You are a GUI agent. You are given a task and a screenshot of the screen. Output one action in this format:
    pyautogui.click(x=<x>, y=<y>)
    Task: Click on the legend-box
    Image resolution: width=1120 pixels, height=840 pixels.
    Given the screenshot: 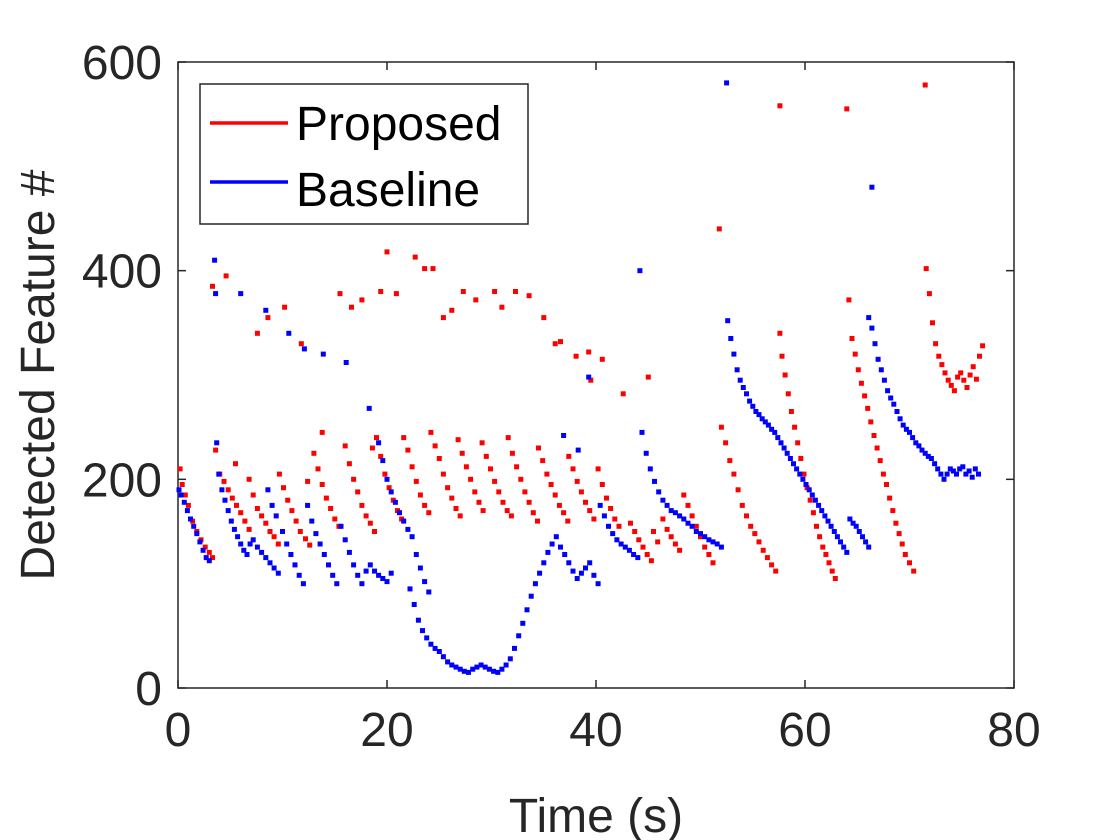 What is the action you would take?
    pyautogui.click(x=364, y=154)
    